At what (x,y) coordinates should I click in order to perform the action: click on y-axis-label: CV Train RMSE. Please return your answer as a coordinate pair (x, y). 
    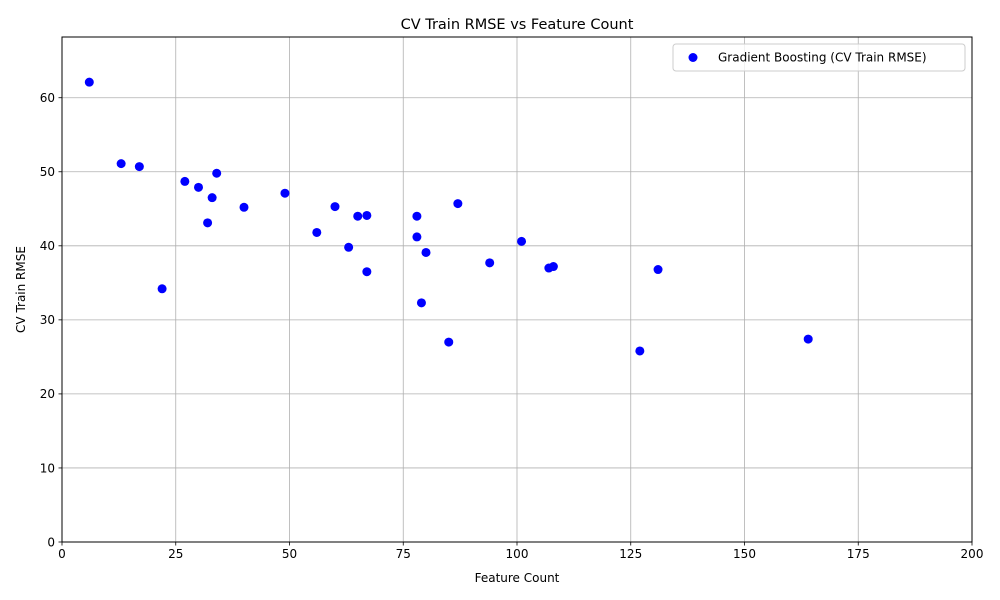
    Looking at the image, I should click on (21, 289).